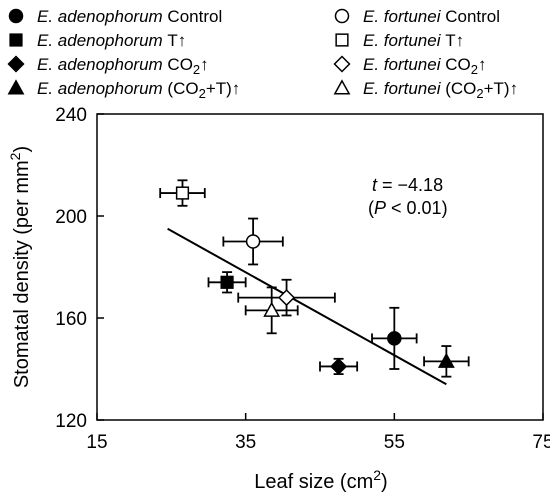  I want to click on x-axis-ticks: 15 35 55 75, so click(318, 433).